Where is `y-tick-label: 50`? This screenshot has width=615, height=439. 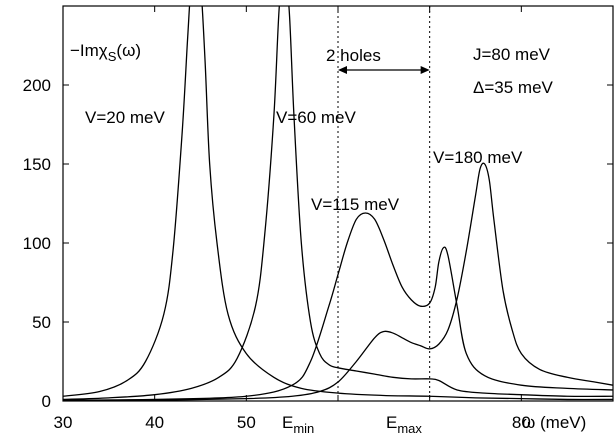
y-tick-label: 50 is located at coordinates (41, 322).